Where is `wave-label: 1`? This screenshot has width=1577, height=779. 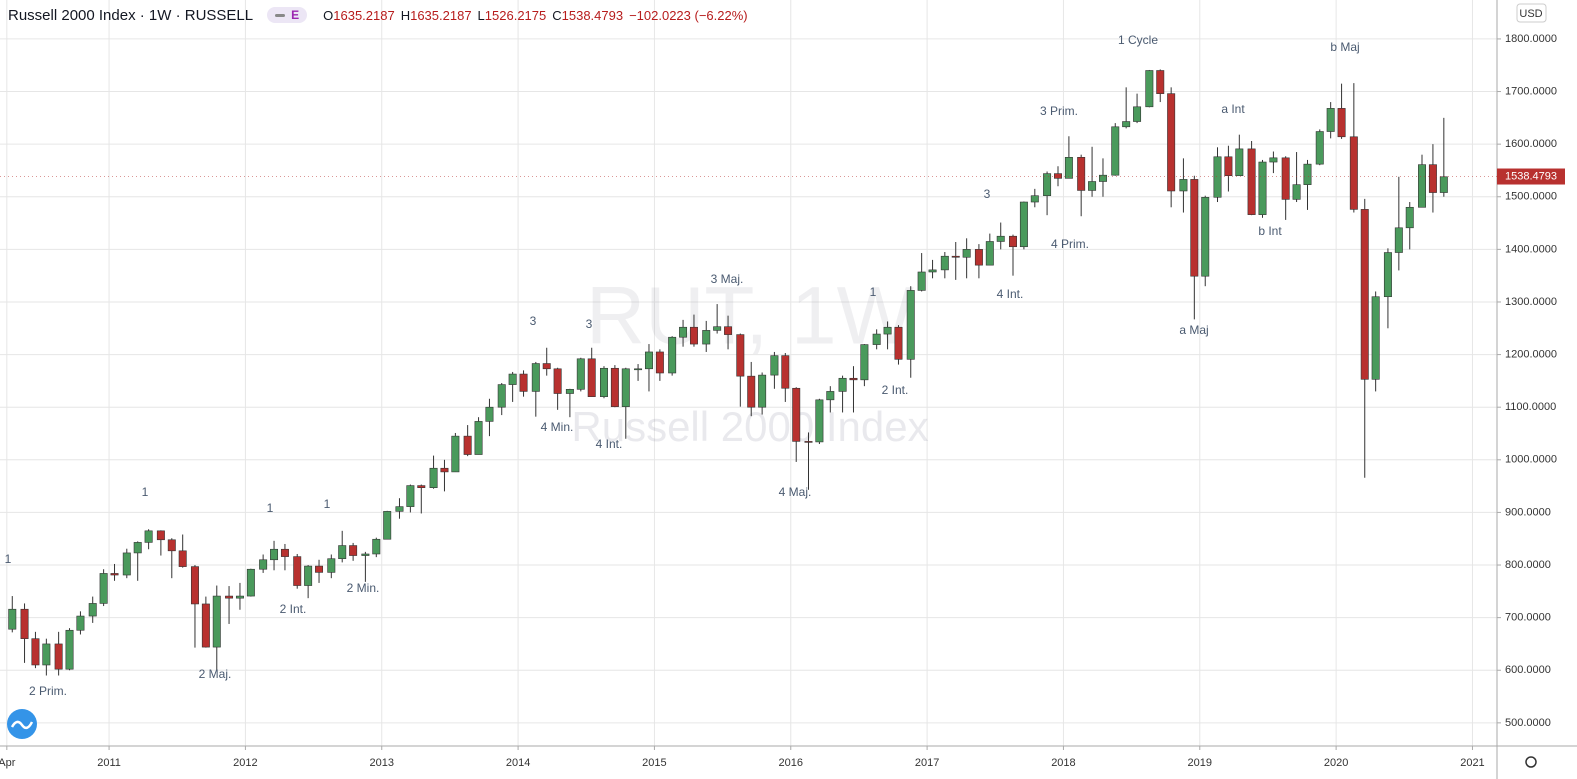
wave-label: 1 is located at coordinates (270, 508).